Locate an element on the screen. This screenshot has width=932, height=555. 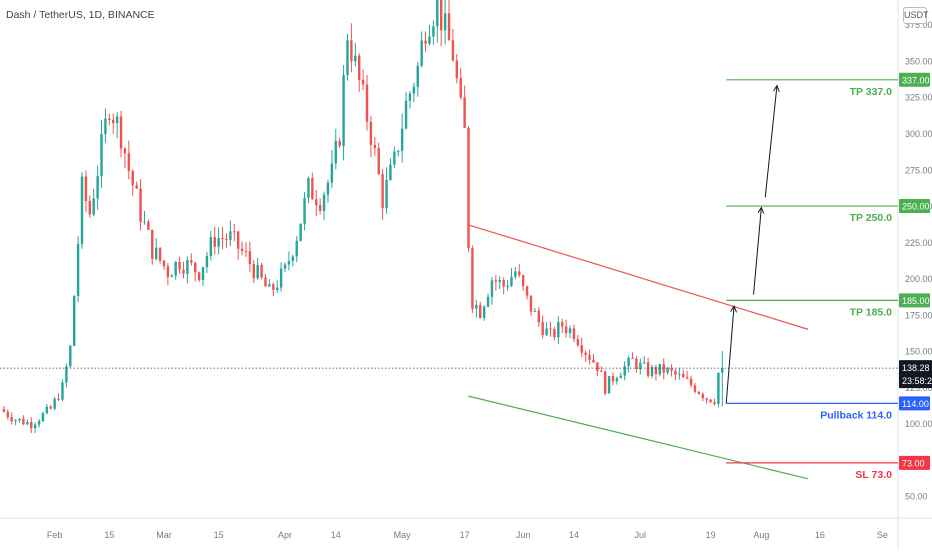
channel-lower-line is located at coordinates (638, 437).